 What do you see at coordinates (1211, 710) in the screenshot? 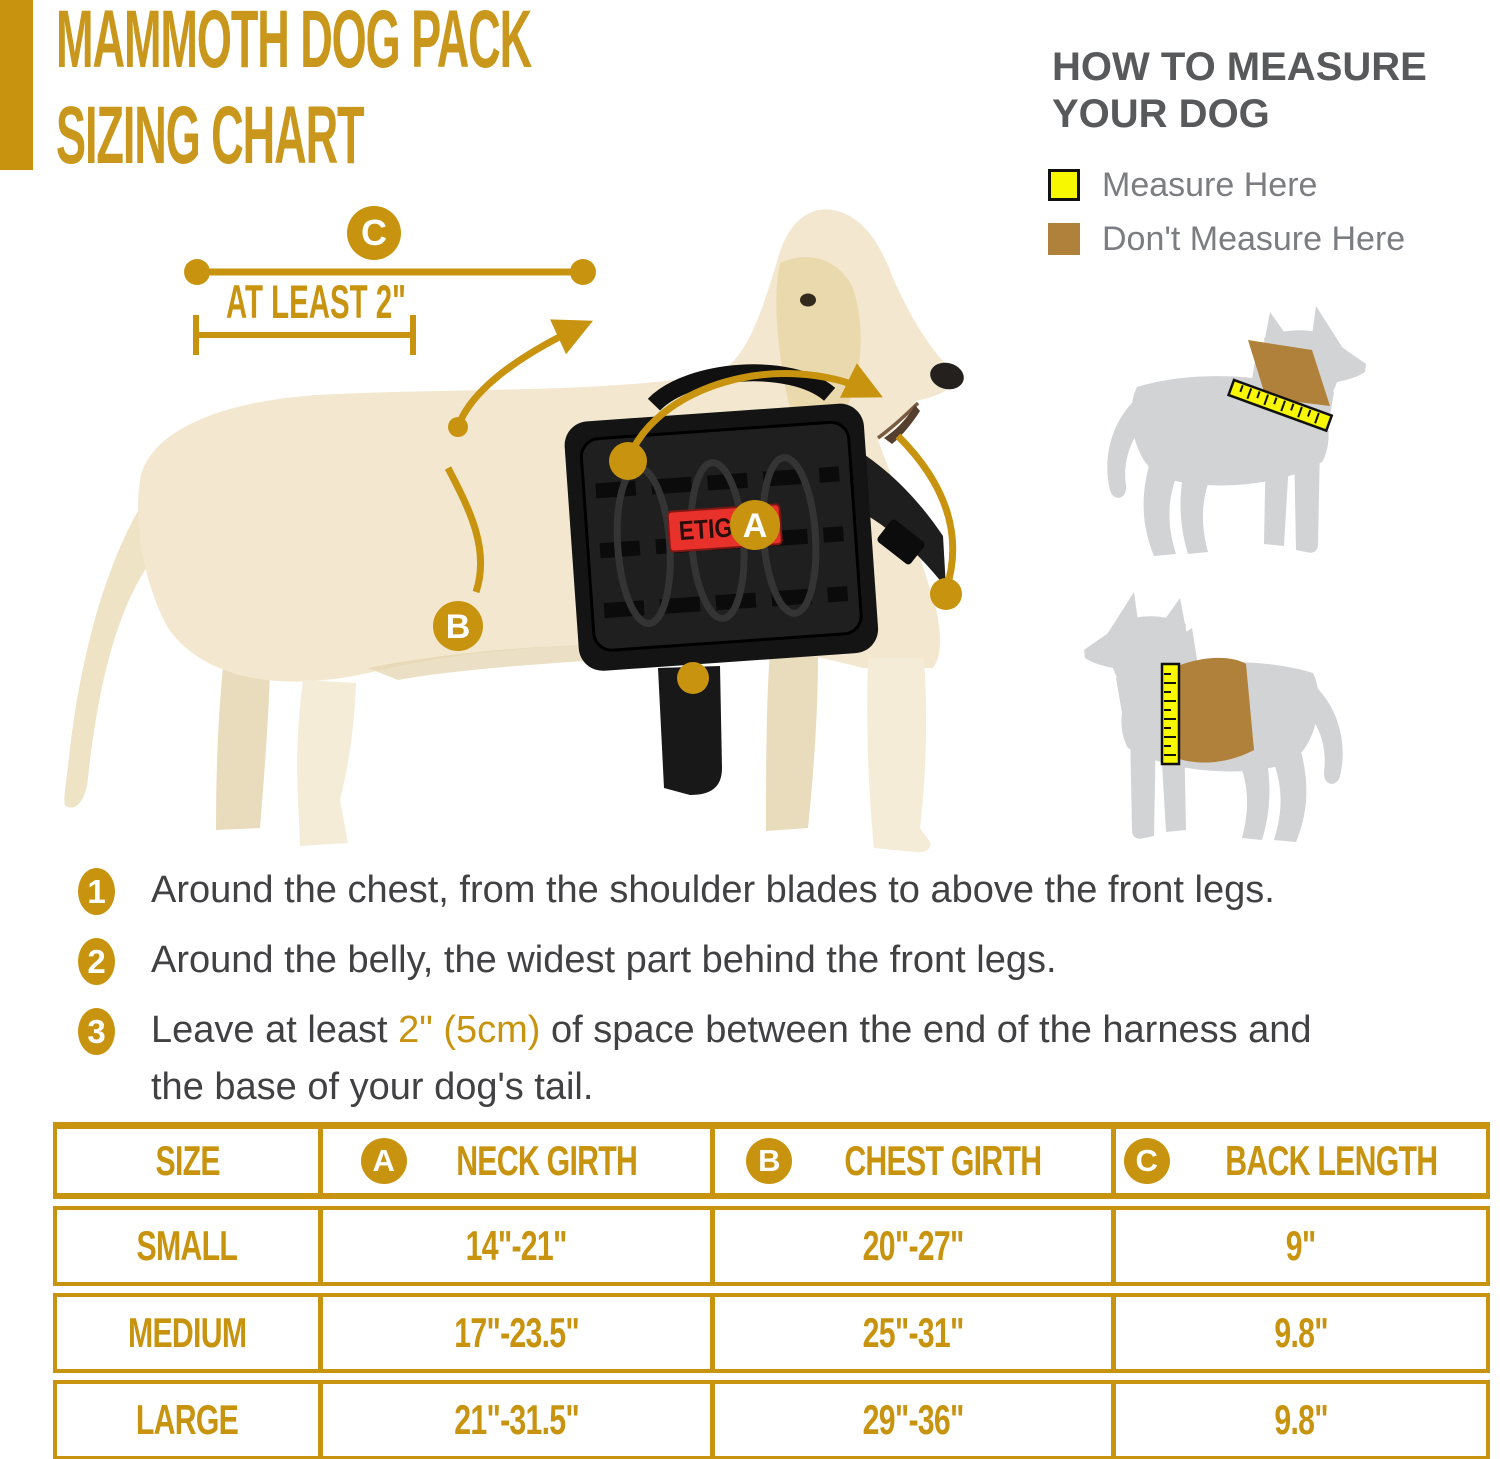
I see `dont-measure-belly-zone` at bounding box center [1211, 710].